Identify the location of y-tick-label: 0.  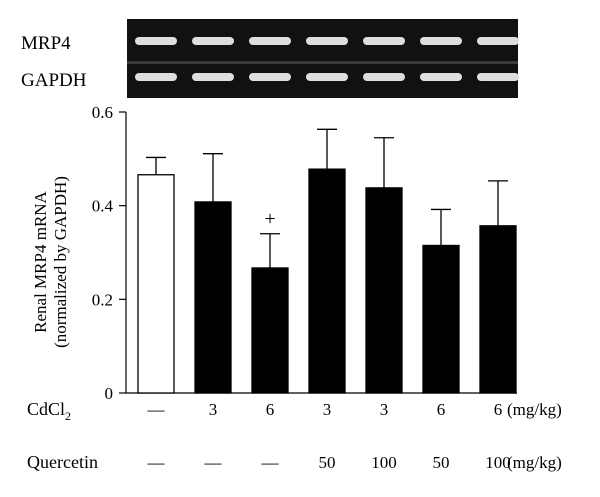
(109, 393).